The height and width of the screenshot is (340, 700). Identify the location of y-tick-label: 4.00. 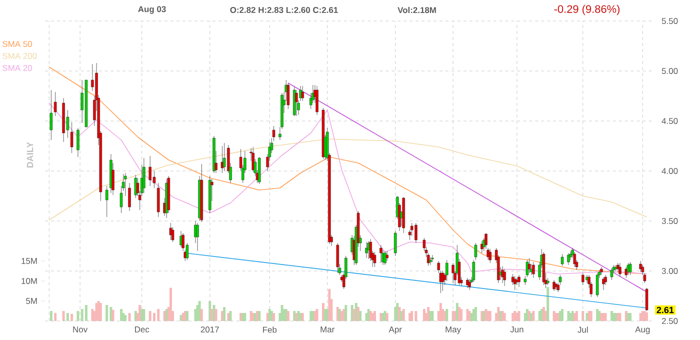
(670, 171).